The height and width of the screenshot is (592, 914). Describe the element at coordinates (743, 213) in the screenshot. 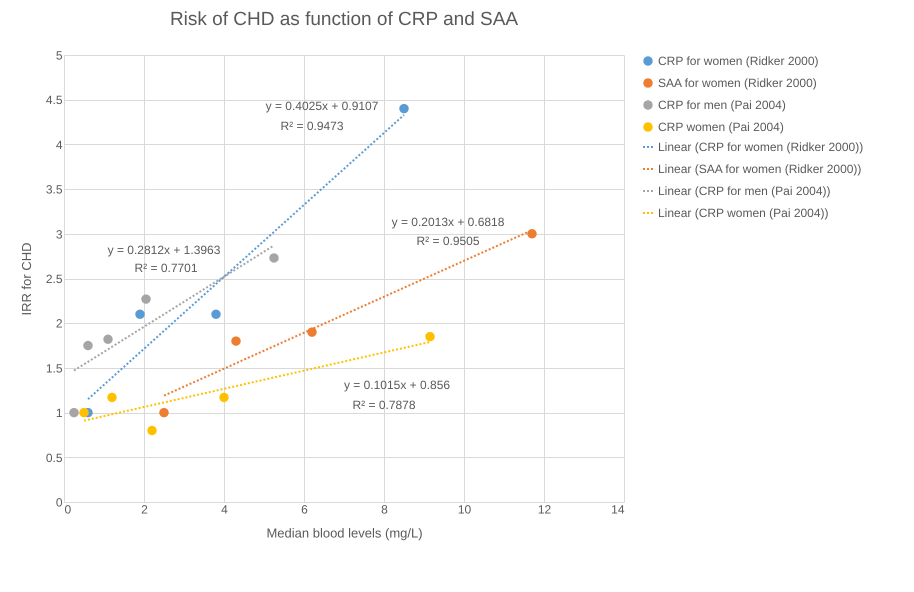

I see `legend-label: Linear (CRP women (Pai 2004))` at that location.